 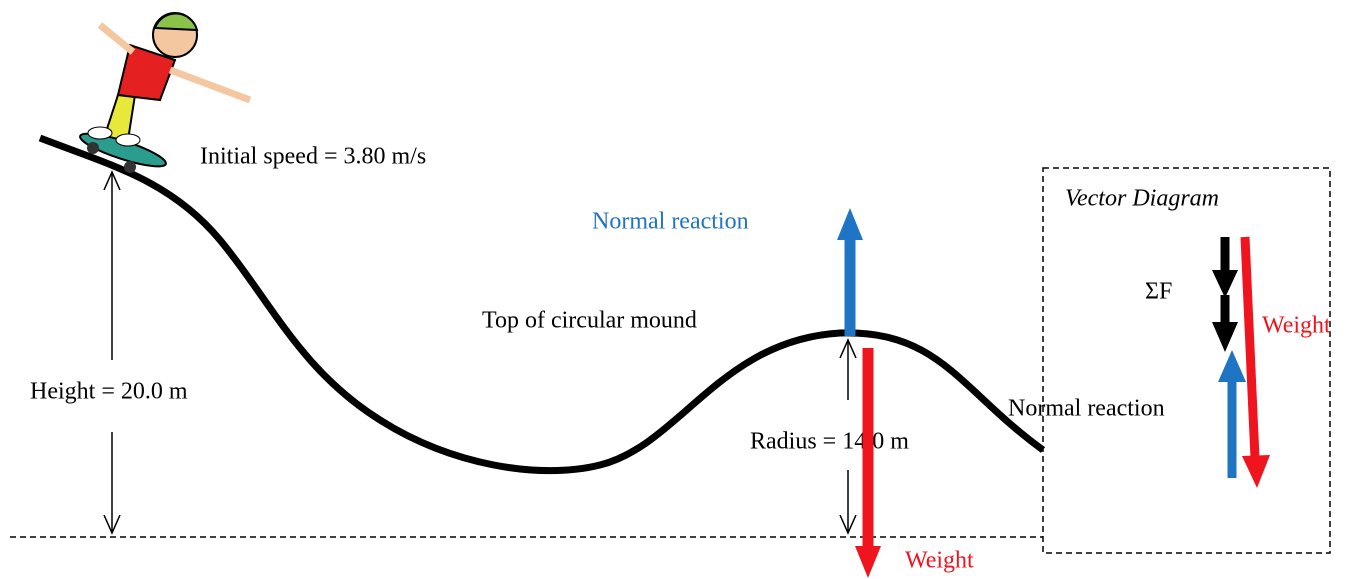 I want to click on vector-weight-head, so click(x=1256, y=471).